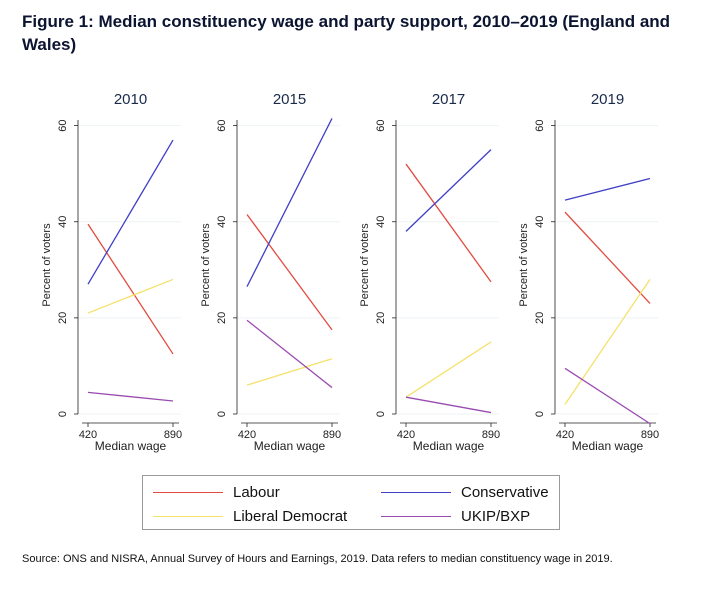 The width and height of the screenshot is (720, 594). What do you see at coordinates (290, 516) in the screenshot?
I see `legend-label-liberal-democrat: Liberal Democrat` at bounding box center [290, 516].